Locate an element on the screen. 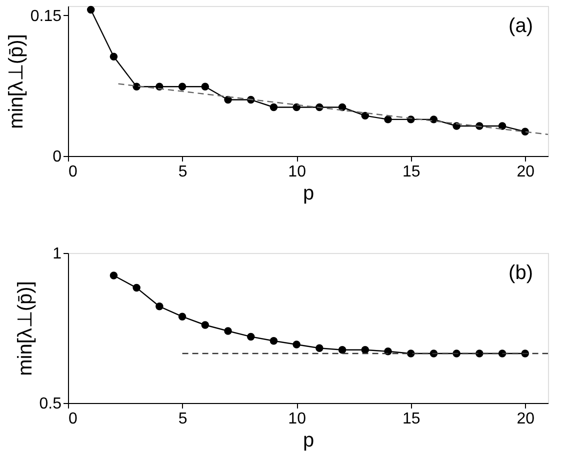  y-tick-label: 0.15 is located at coordinates (46, 16).